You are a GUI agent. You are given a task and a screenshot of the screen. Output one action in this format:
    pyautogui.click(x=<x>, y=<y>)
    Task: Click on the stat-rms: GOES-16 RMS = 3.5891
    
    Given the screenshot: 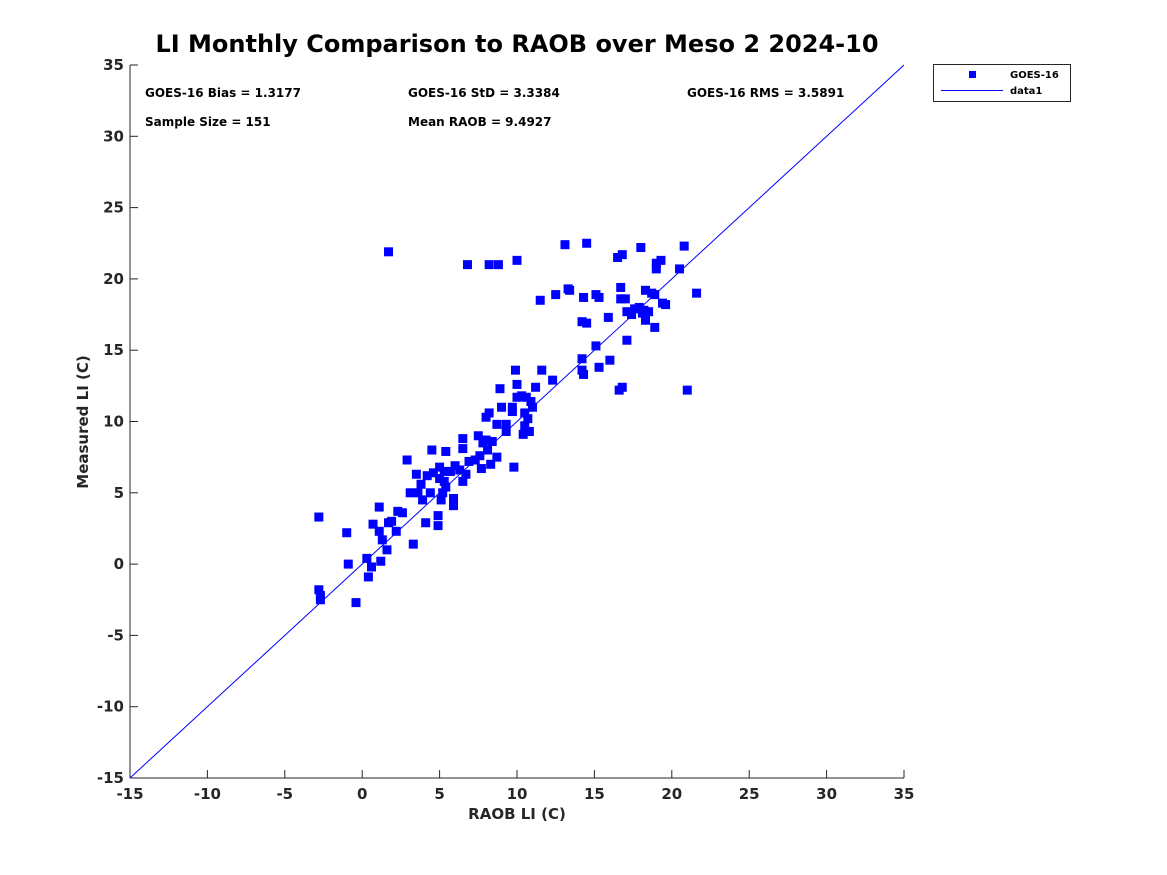 What is the action you would take?
    pyautogui.click(x=765, y=93)
    